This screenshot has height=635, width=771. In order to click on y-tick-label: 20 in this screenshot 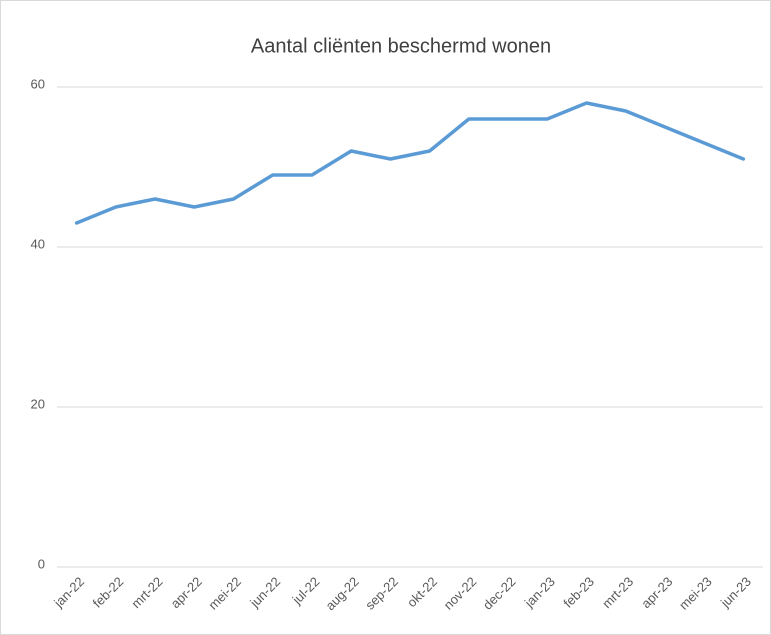, I will do `click(38, 403)`.